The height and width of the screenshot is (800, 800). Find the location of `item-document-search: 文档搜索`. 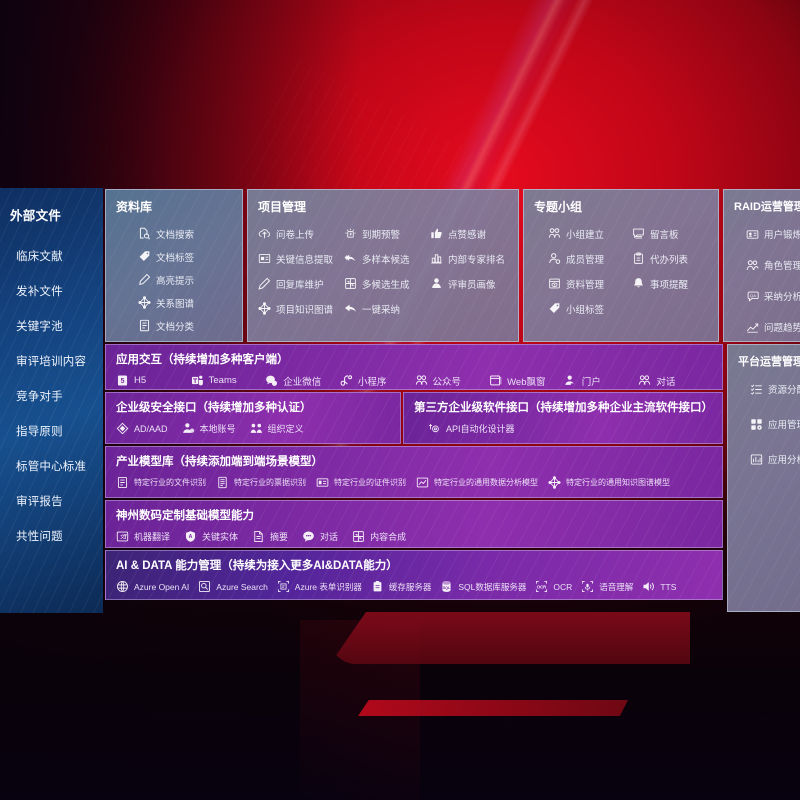

item-document-search: 文档搜索 is located at coordinates (186, 233).